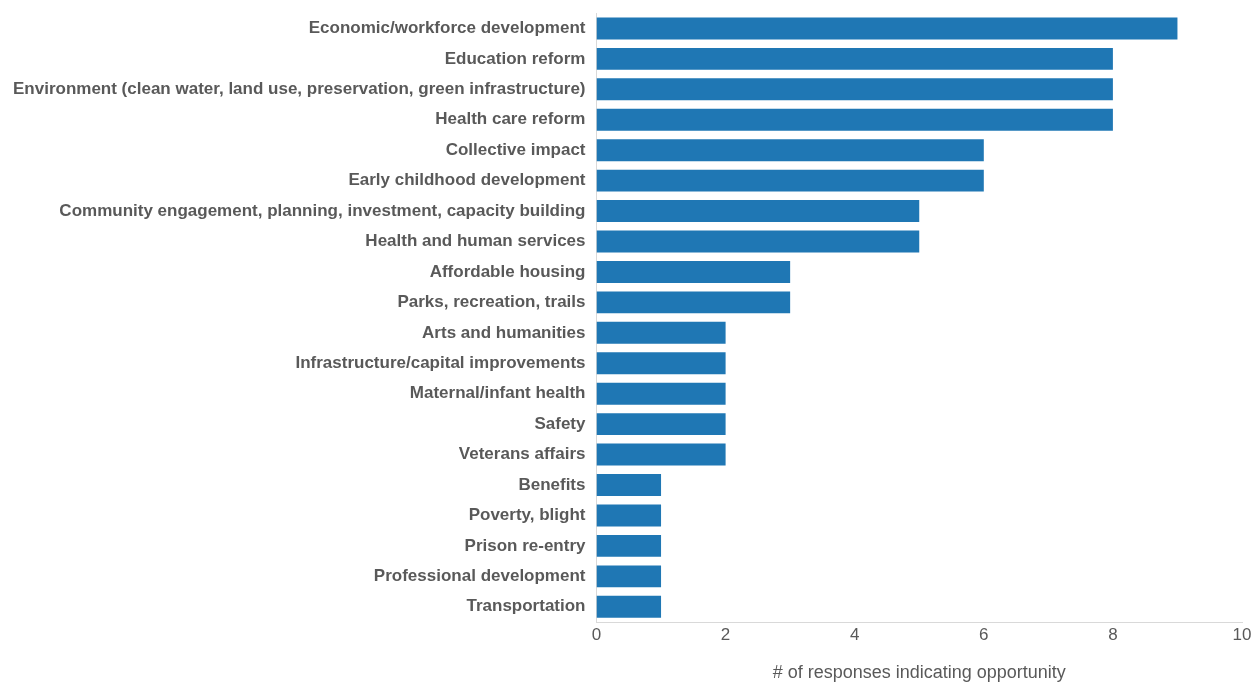 Image resolution: width=1258 pixels, height=692 pixels. Describe the element at coordinates (515, 149) in the screenshot. I see `y-tick-label: Collective impact` at that location.